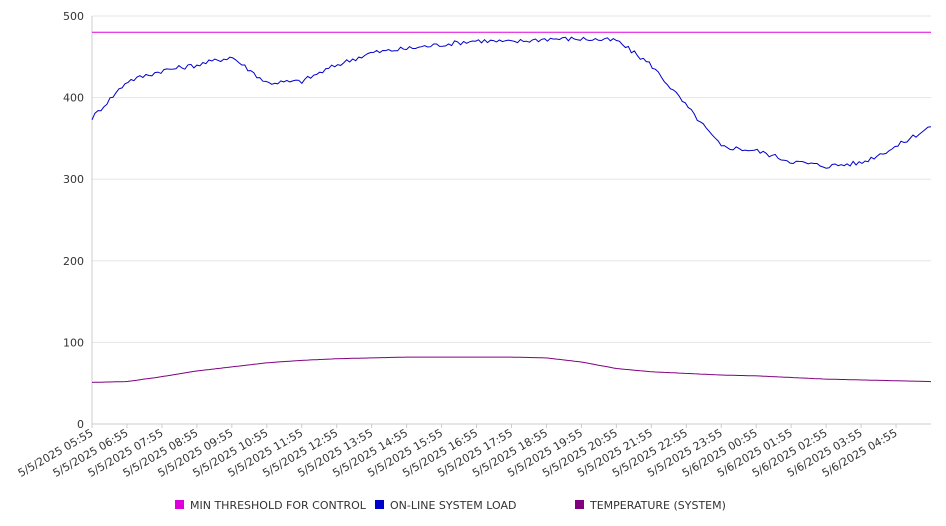 The height and width of the screenshot is (526, 946). Describe the element at coordinates (73, 342) in the screenshot. I see `y-tick-label: 100` at that location.